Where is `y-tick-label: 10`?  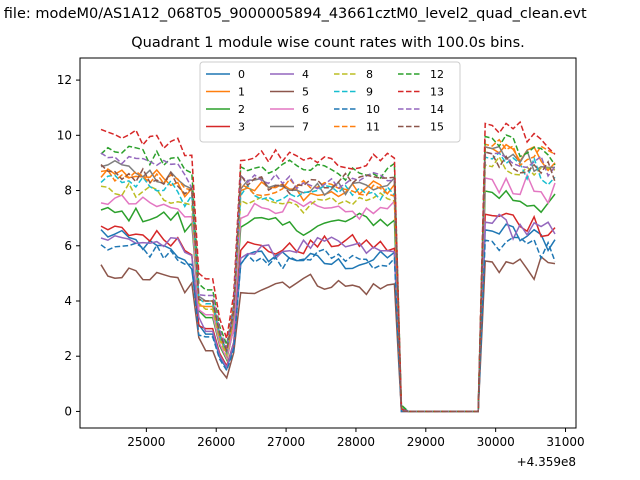
y-tick-label: 10 is located at coordinates (64, 135).